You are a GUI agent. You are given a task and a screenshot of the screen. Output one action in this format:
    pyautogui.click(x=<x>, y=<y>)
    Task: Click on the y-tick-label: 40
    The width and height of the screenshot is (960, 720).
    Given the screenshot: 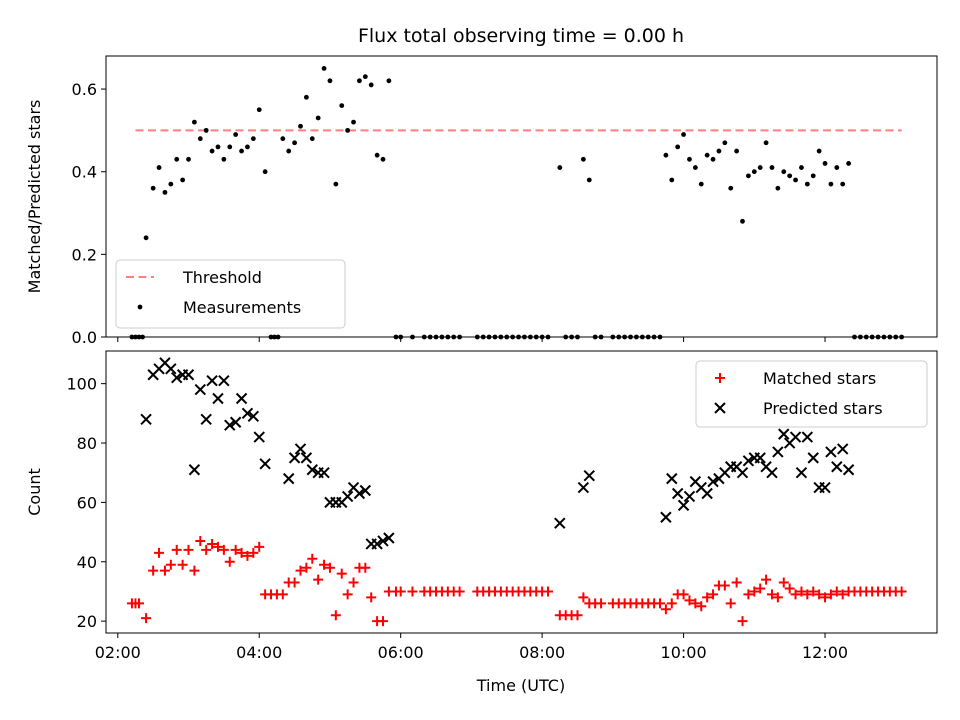 What is the action you would take?
    pyautogui.click(x=87, y=562)
    